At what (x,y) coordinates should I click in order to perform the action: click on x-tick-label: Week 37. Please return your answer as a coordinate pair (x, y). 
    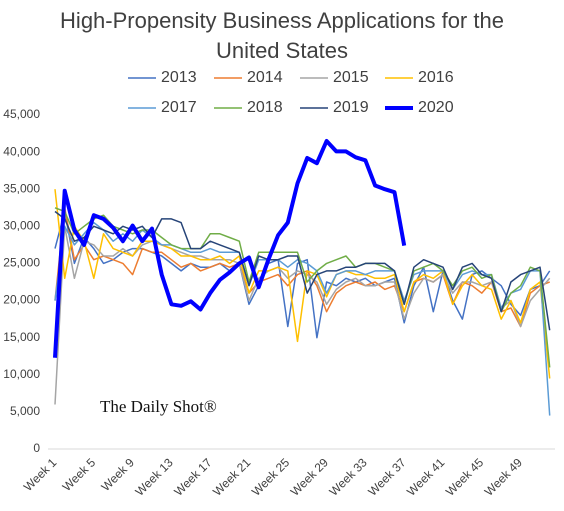
    Looking at the image, I should click on (386, 476).